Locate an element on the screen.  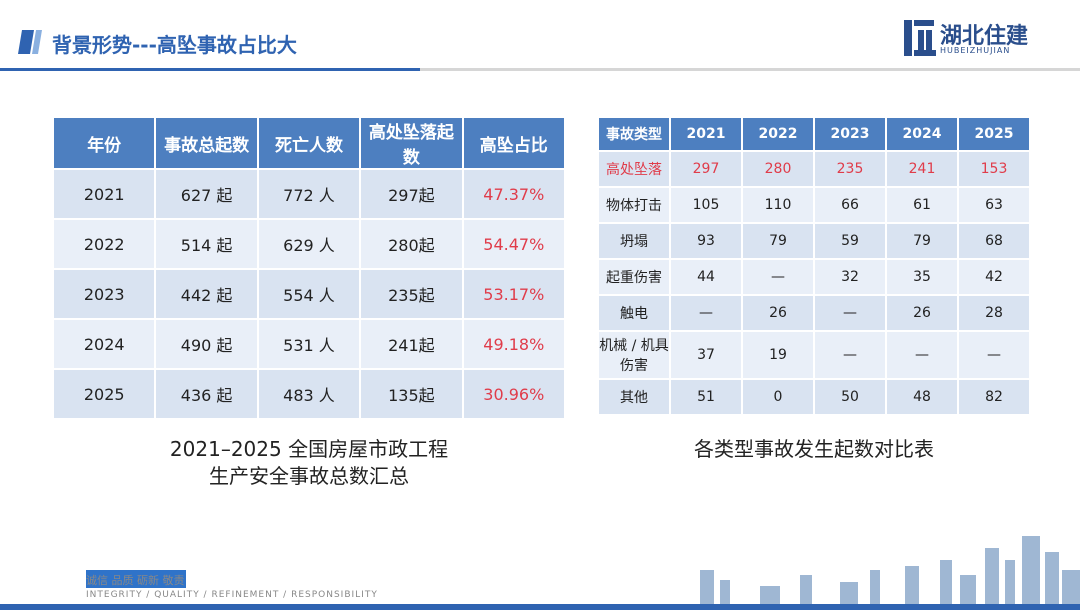
header-row: 年份 事故总起数 死亡人数 高处坠落起数 高坠占比 is located at coordinates (309, 143).